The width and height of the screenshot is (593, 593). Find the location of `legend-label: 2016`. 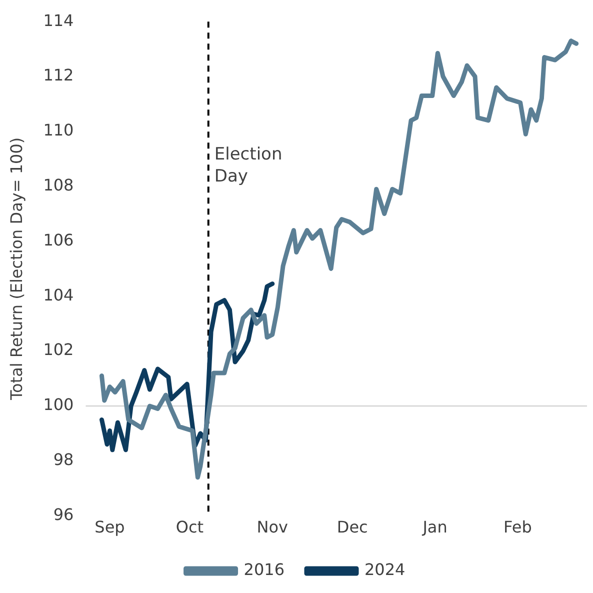

legend-label: 2016 is located at coordinates (264, 570).